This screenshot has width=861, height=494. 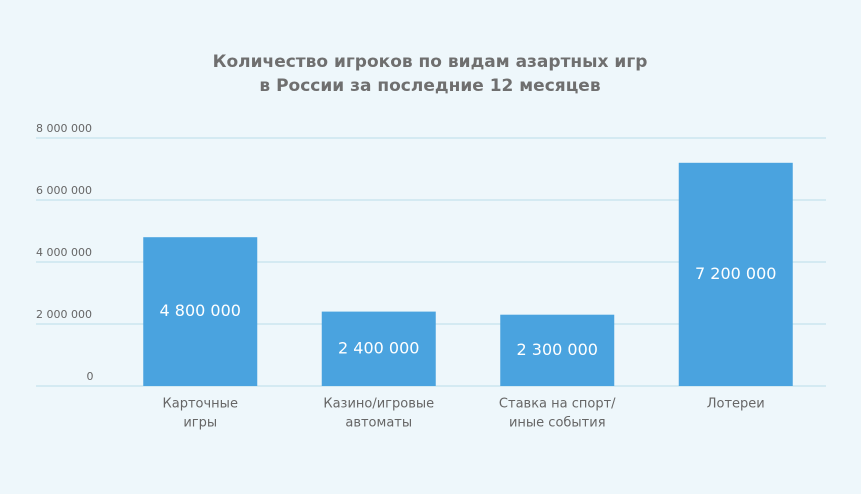 I want to click on x-tick-label: иные события, so click(x=557, y=423).